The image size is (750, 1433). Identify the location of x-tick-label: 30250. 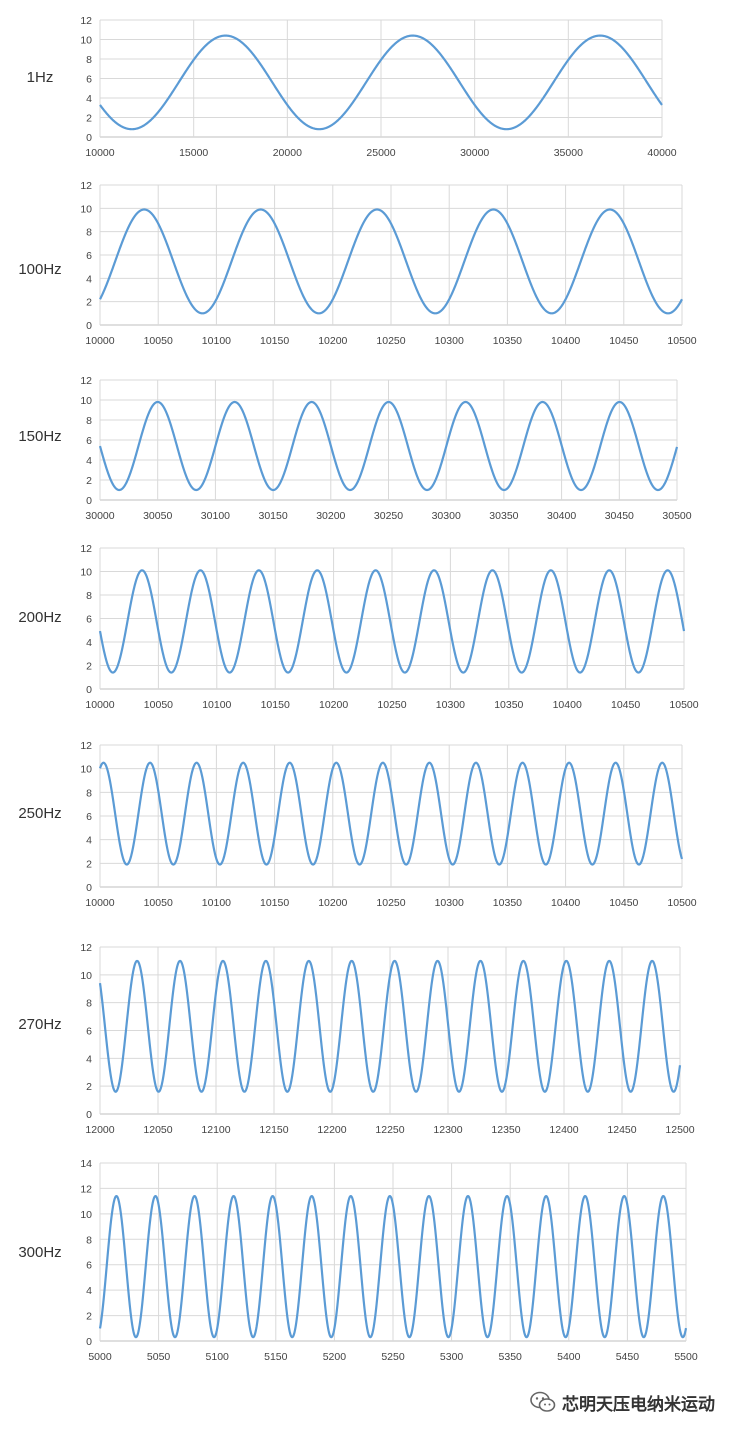
(388, 516).